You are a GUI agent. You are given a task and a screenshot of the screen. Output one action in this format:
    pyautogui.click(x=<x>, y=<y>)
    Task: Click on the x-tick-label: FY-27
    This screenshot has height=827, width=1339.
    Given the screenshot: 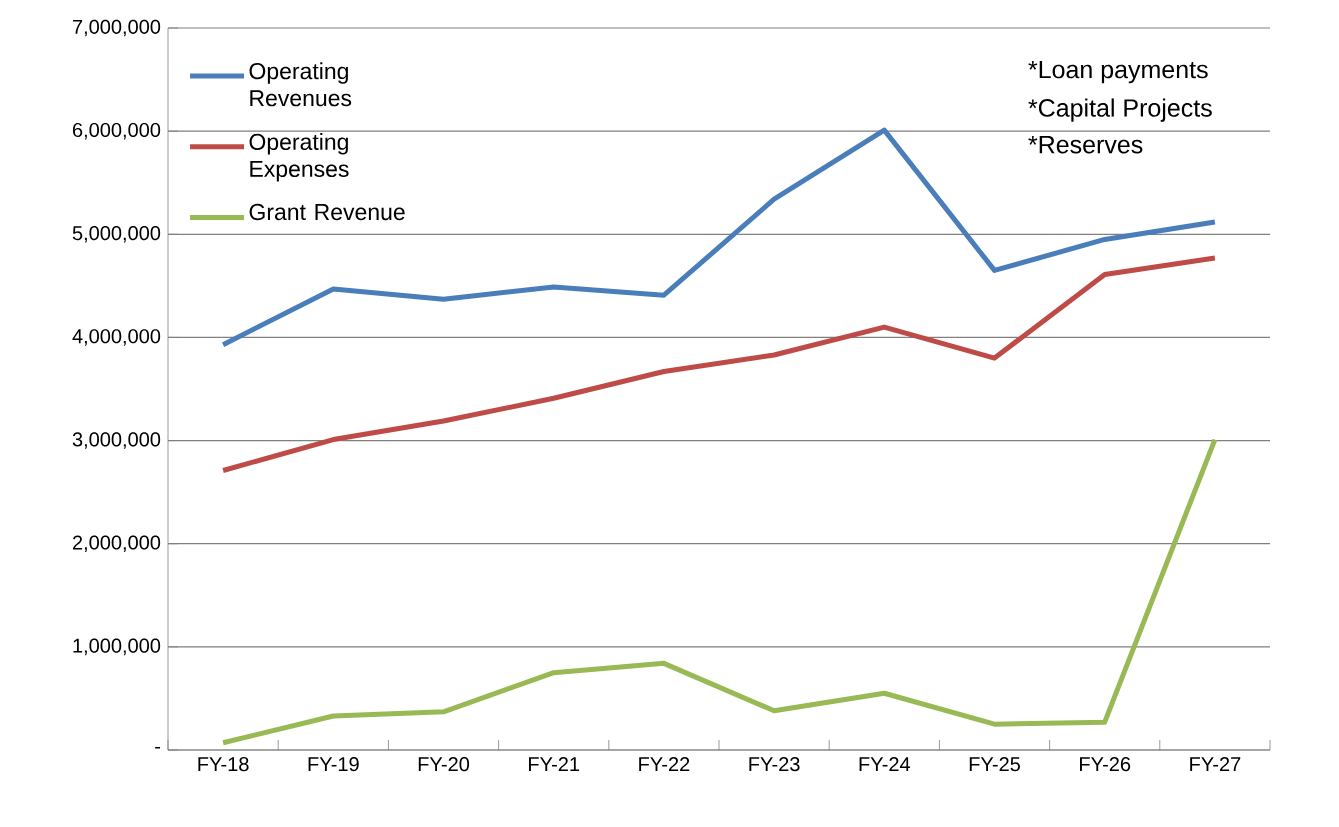 What is the action you would take?
    pyautogui.click(x=1215, y=764)
    